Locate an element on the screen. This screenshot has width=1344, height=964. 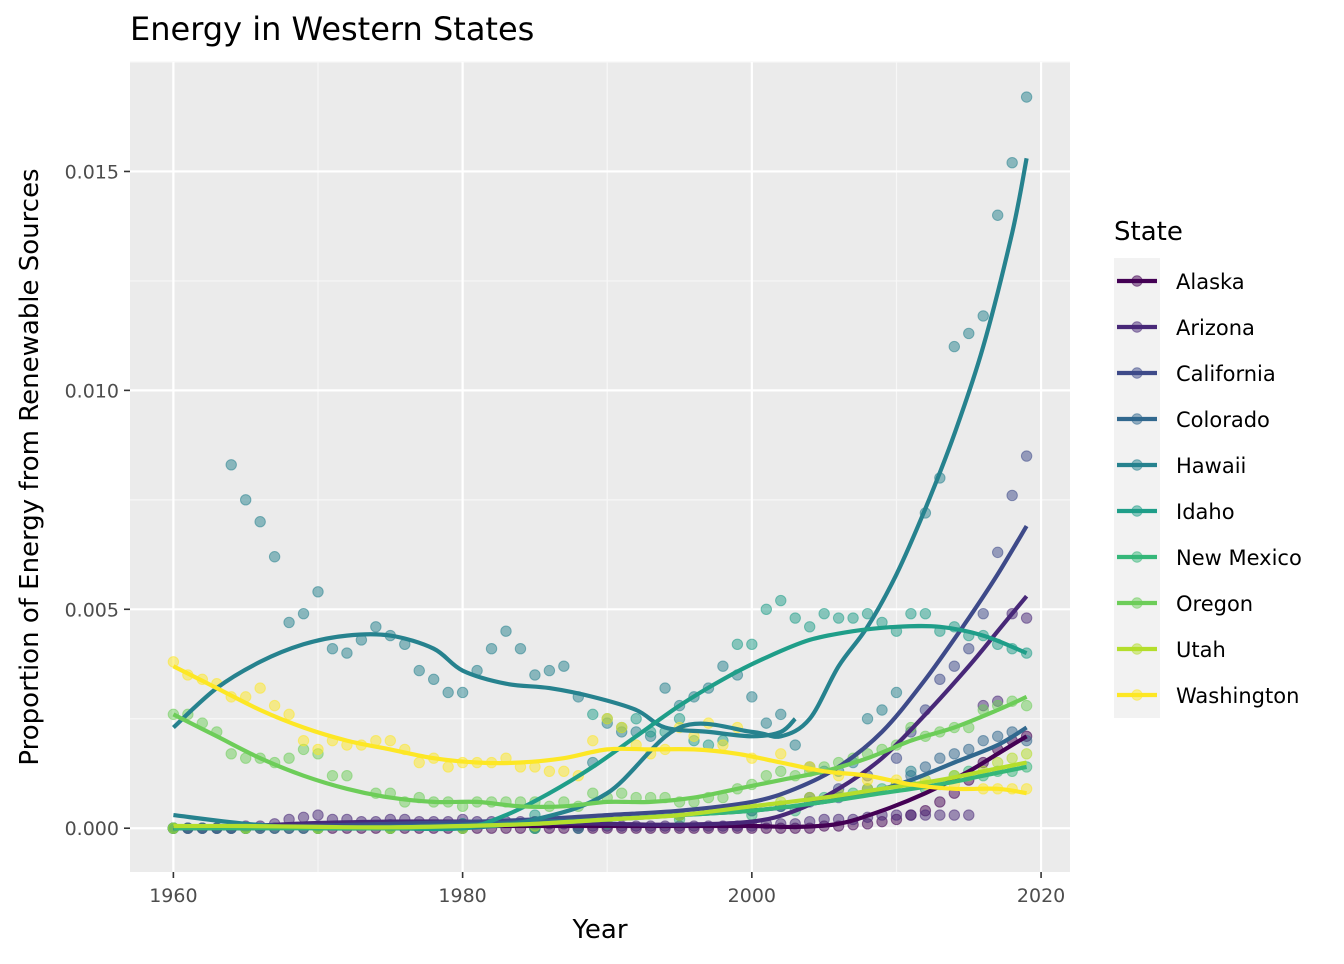
y-tick-label: 0.010 is located at coordinates (92, 391).